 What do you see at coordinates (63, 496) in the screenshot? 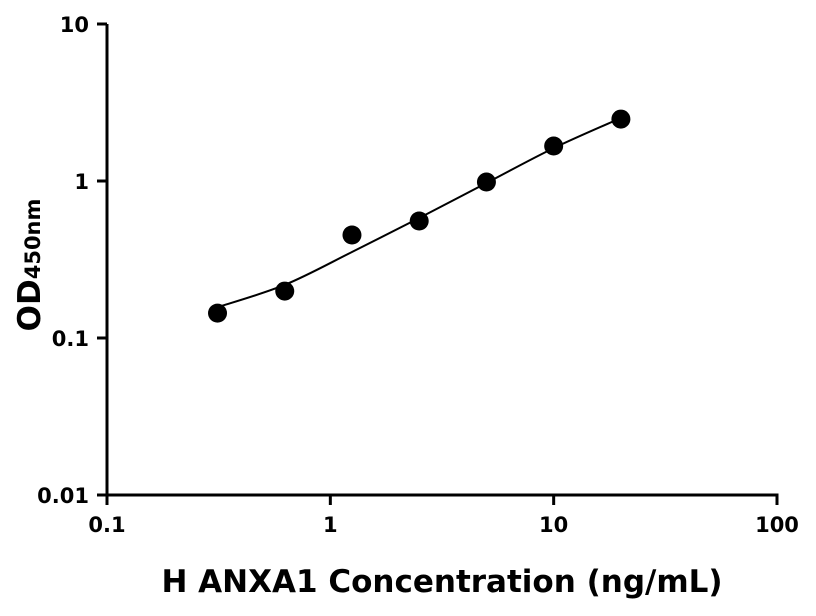
I see `y-tick-label: 0.01` at bounding box center [63, 496].